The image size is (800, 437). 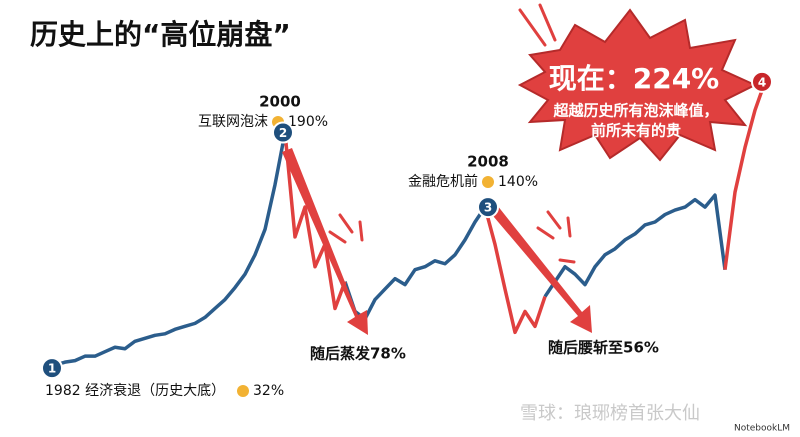 What do you see at coordinates (610, 413) in the screenshot?
I see `watermark: 雪球：琅琊榜首张大仙` at bounding box center [610, 413].